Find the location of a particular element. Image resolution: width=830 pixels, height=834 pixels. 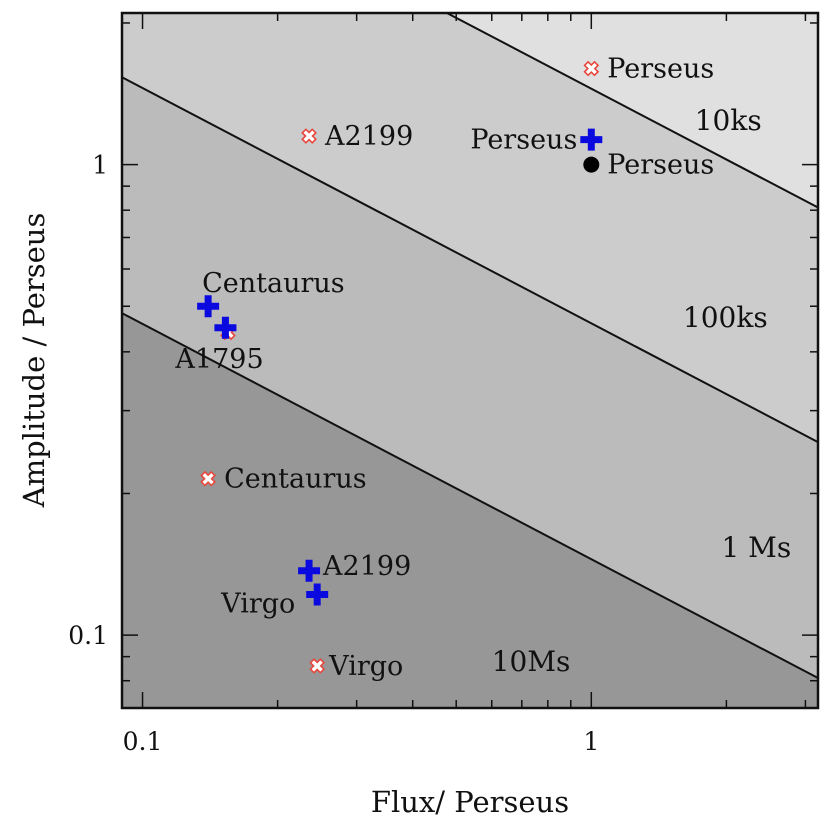

x-tick-label: 1 is located at coordinates (591, 741).